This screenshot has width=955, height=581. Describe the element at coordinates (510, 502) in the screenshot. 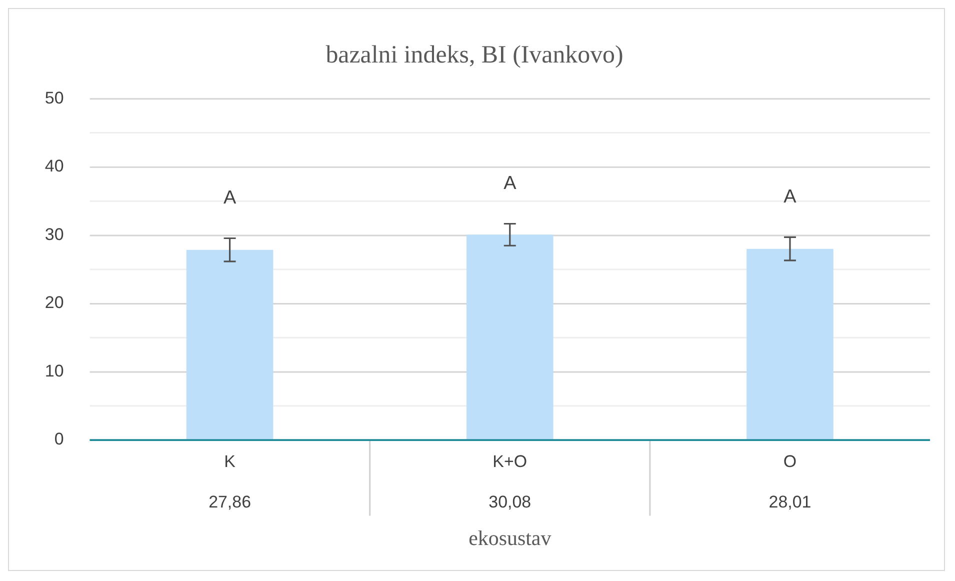

I see `data-label: 30,08` at that location.